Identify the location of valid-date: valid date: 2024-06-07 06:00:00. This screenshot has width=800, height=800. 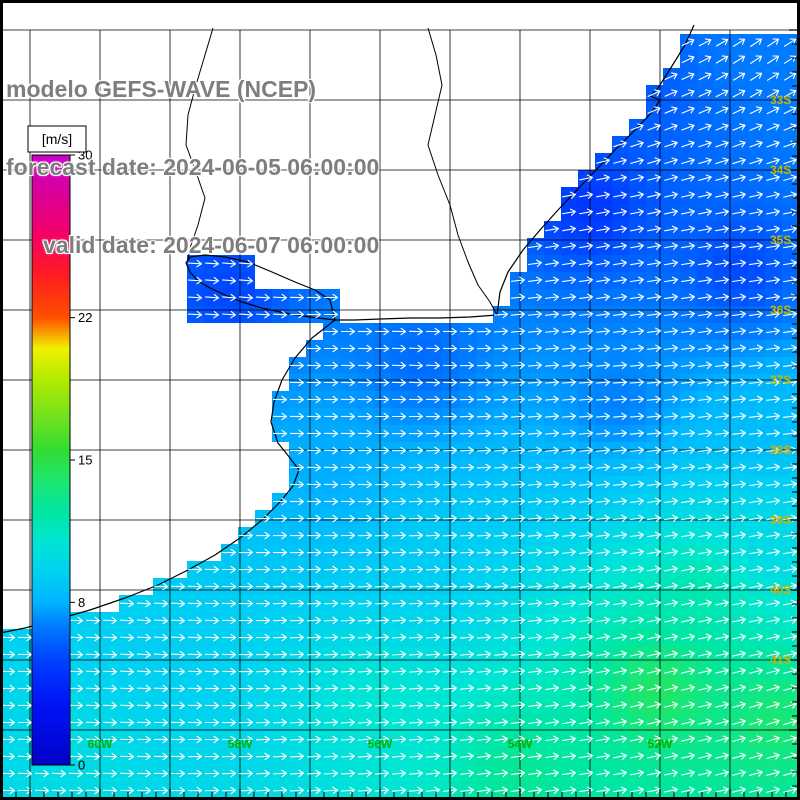
(211, 245).